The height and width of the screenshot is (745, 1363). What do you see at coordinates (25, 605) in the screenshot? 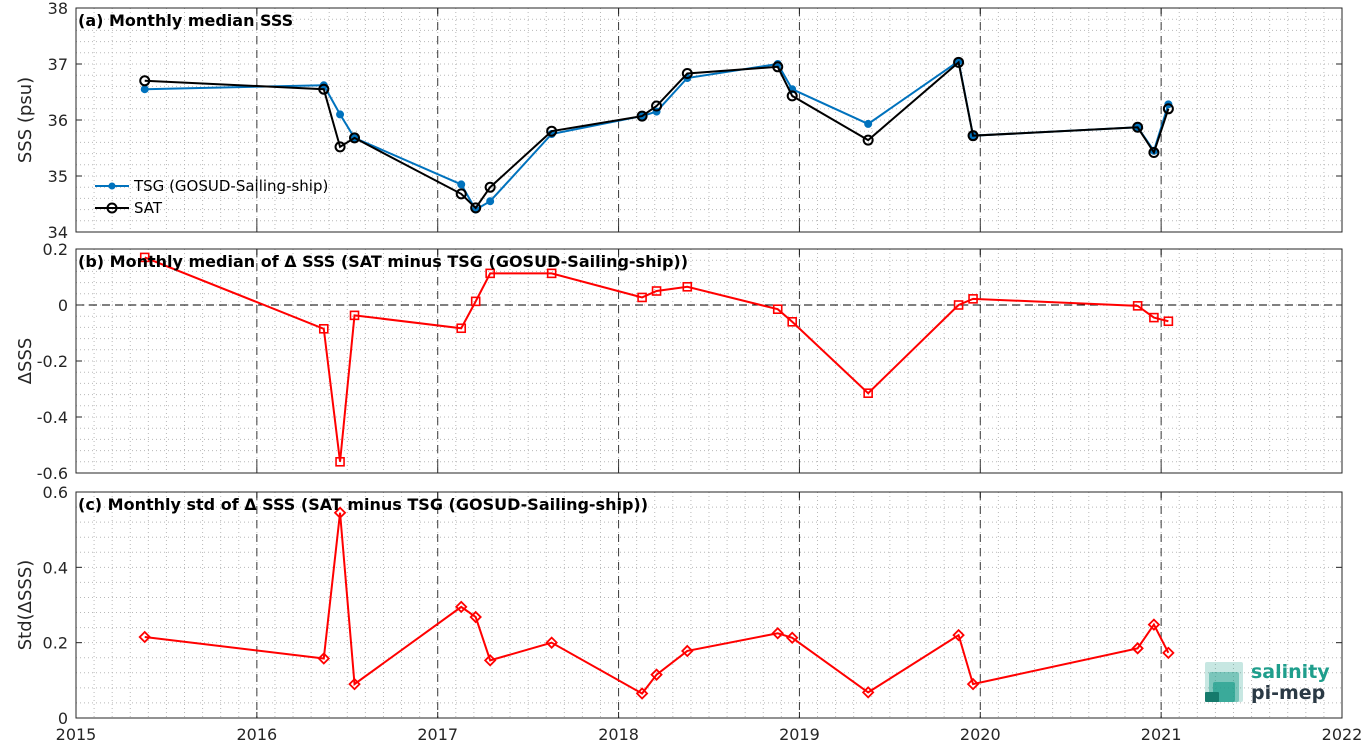
I see `y-axis-label: Std(ΔSSS)` at bounding box center [25, 605].